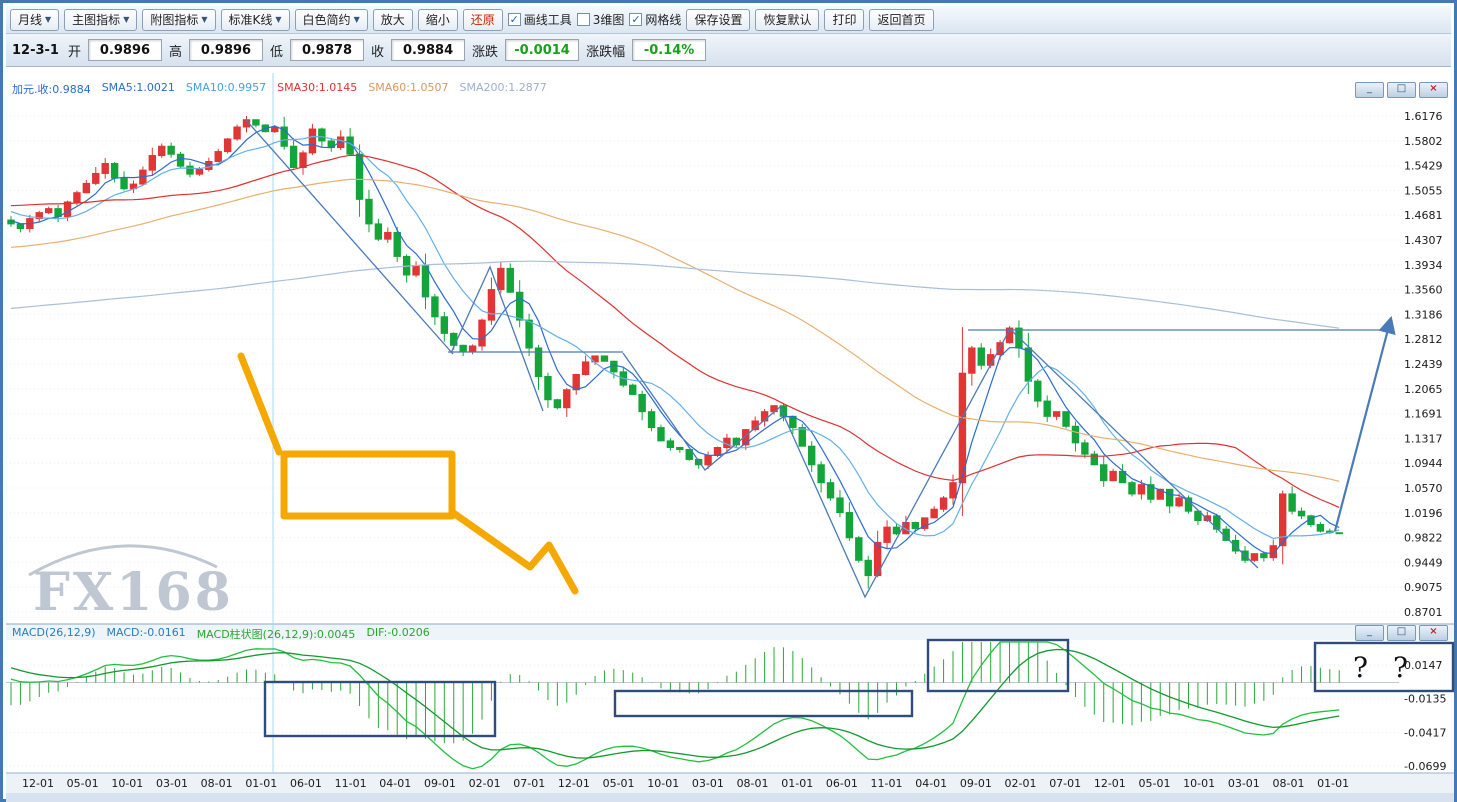  Describe the element at coordinates (1423, 364) in the screenshot. I see `svg-text: 1.2439` at that location.